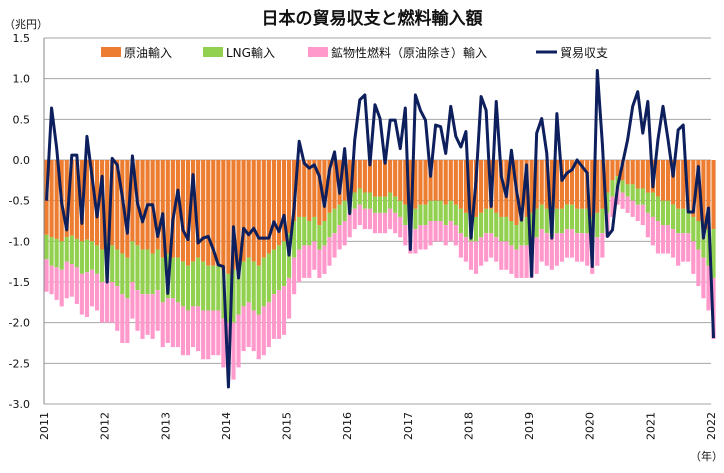 This screenshot has width=724, height=473. Describe the element at coordinates (19, 363) in the screenshot. I see `y-tick-label: -2.5` at that location.